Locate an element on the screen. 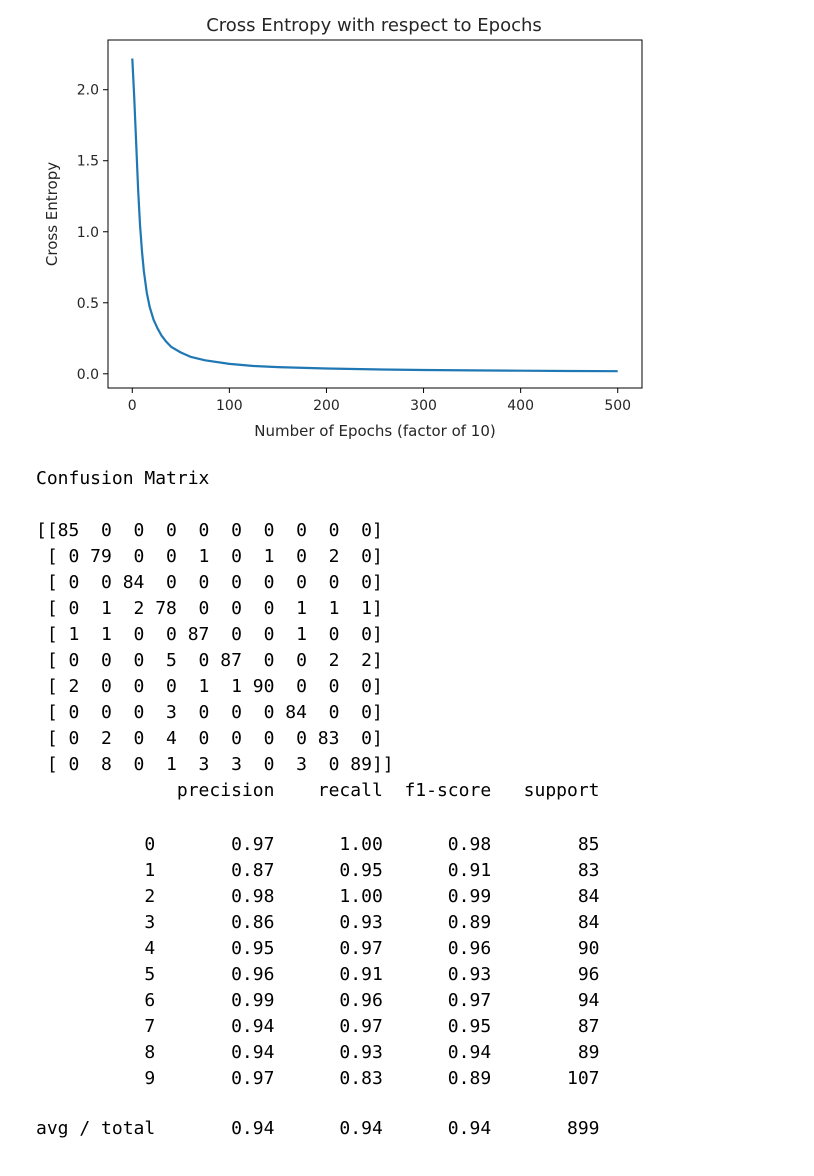  matrix-row: [ 0 1 2 78 0 0 0 1 1 1] is located at coordinates (209, 608).